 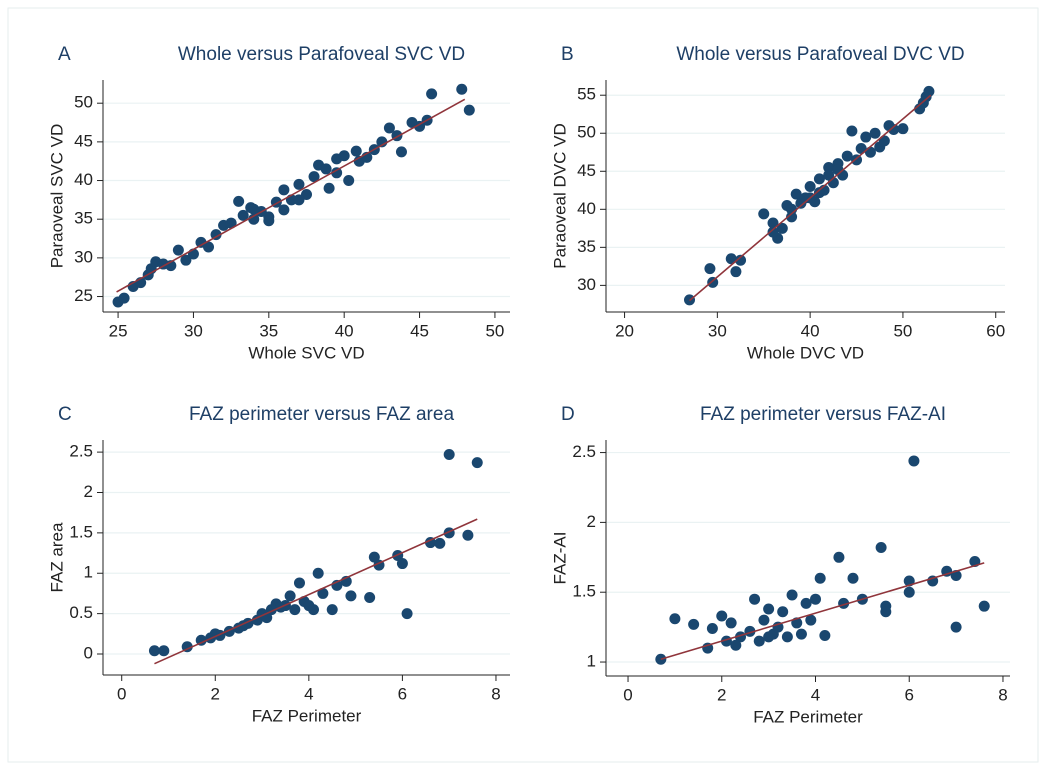 What do you see at coordinates (83, 256) in the screenshot?
I see `y-tick-label: 30` at bounding box center [83, 256].